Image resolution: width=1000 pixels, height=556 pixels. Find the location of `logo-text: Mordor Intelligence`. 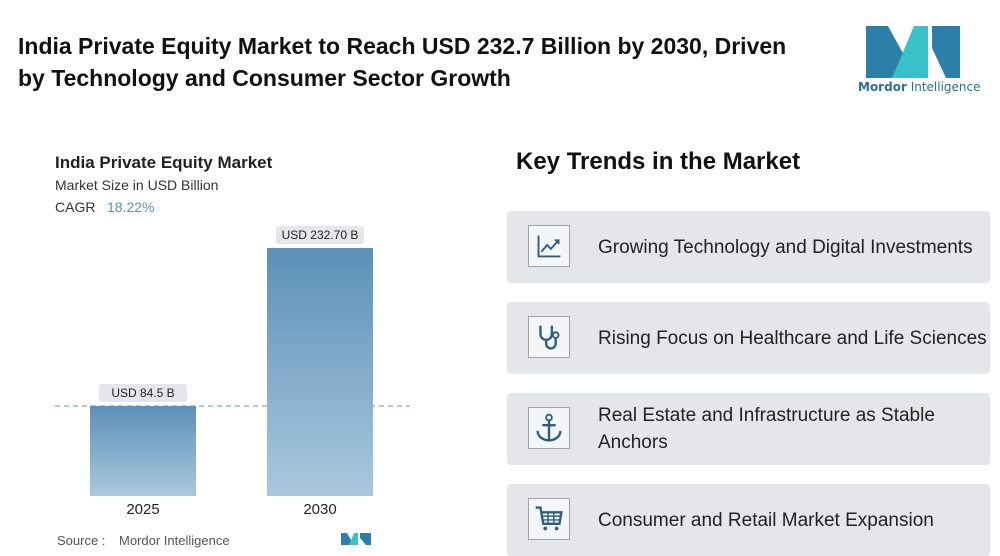

logo-text: Mordor Intelligence is located at coordinates (919, 87).